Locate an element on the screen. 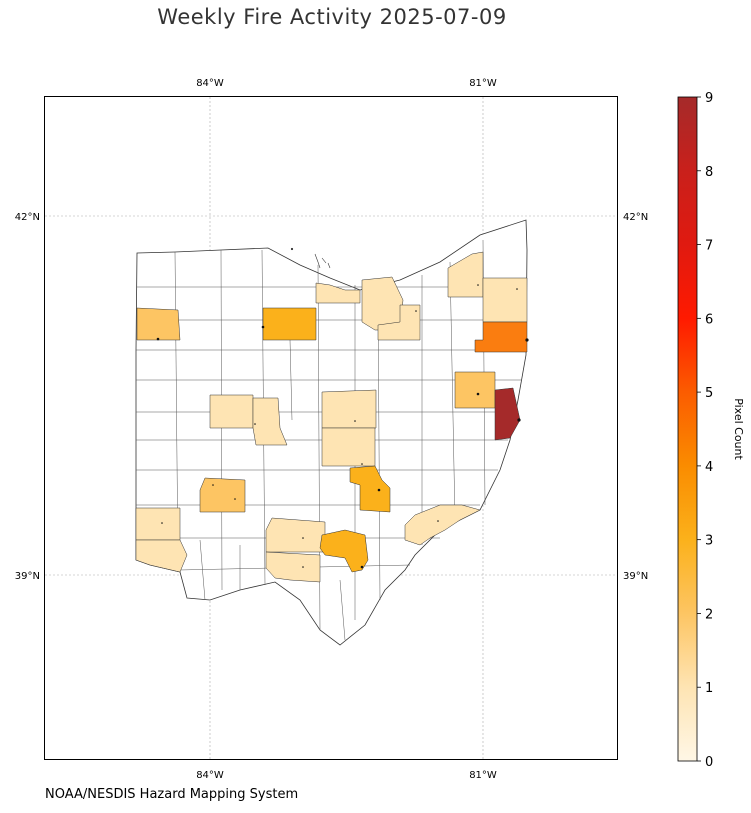  county-columbiana is located at coordinates (475, 390).